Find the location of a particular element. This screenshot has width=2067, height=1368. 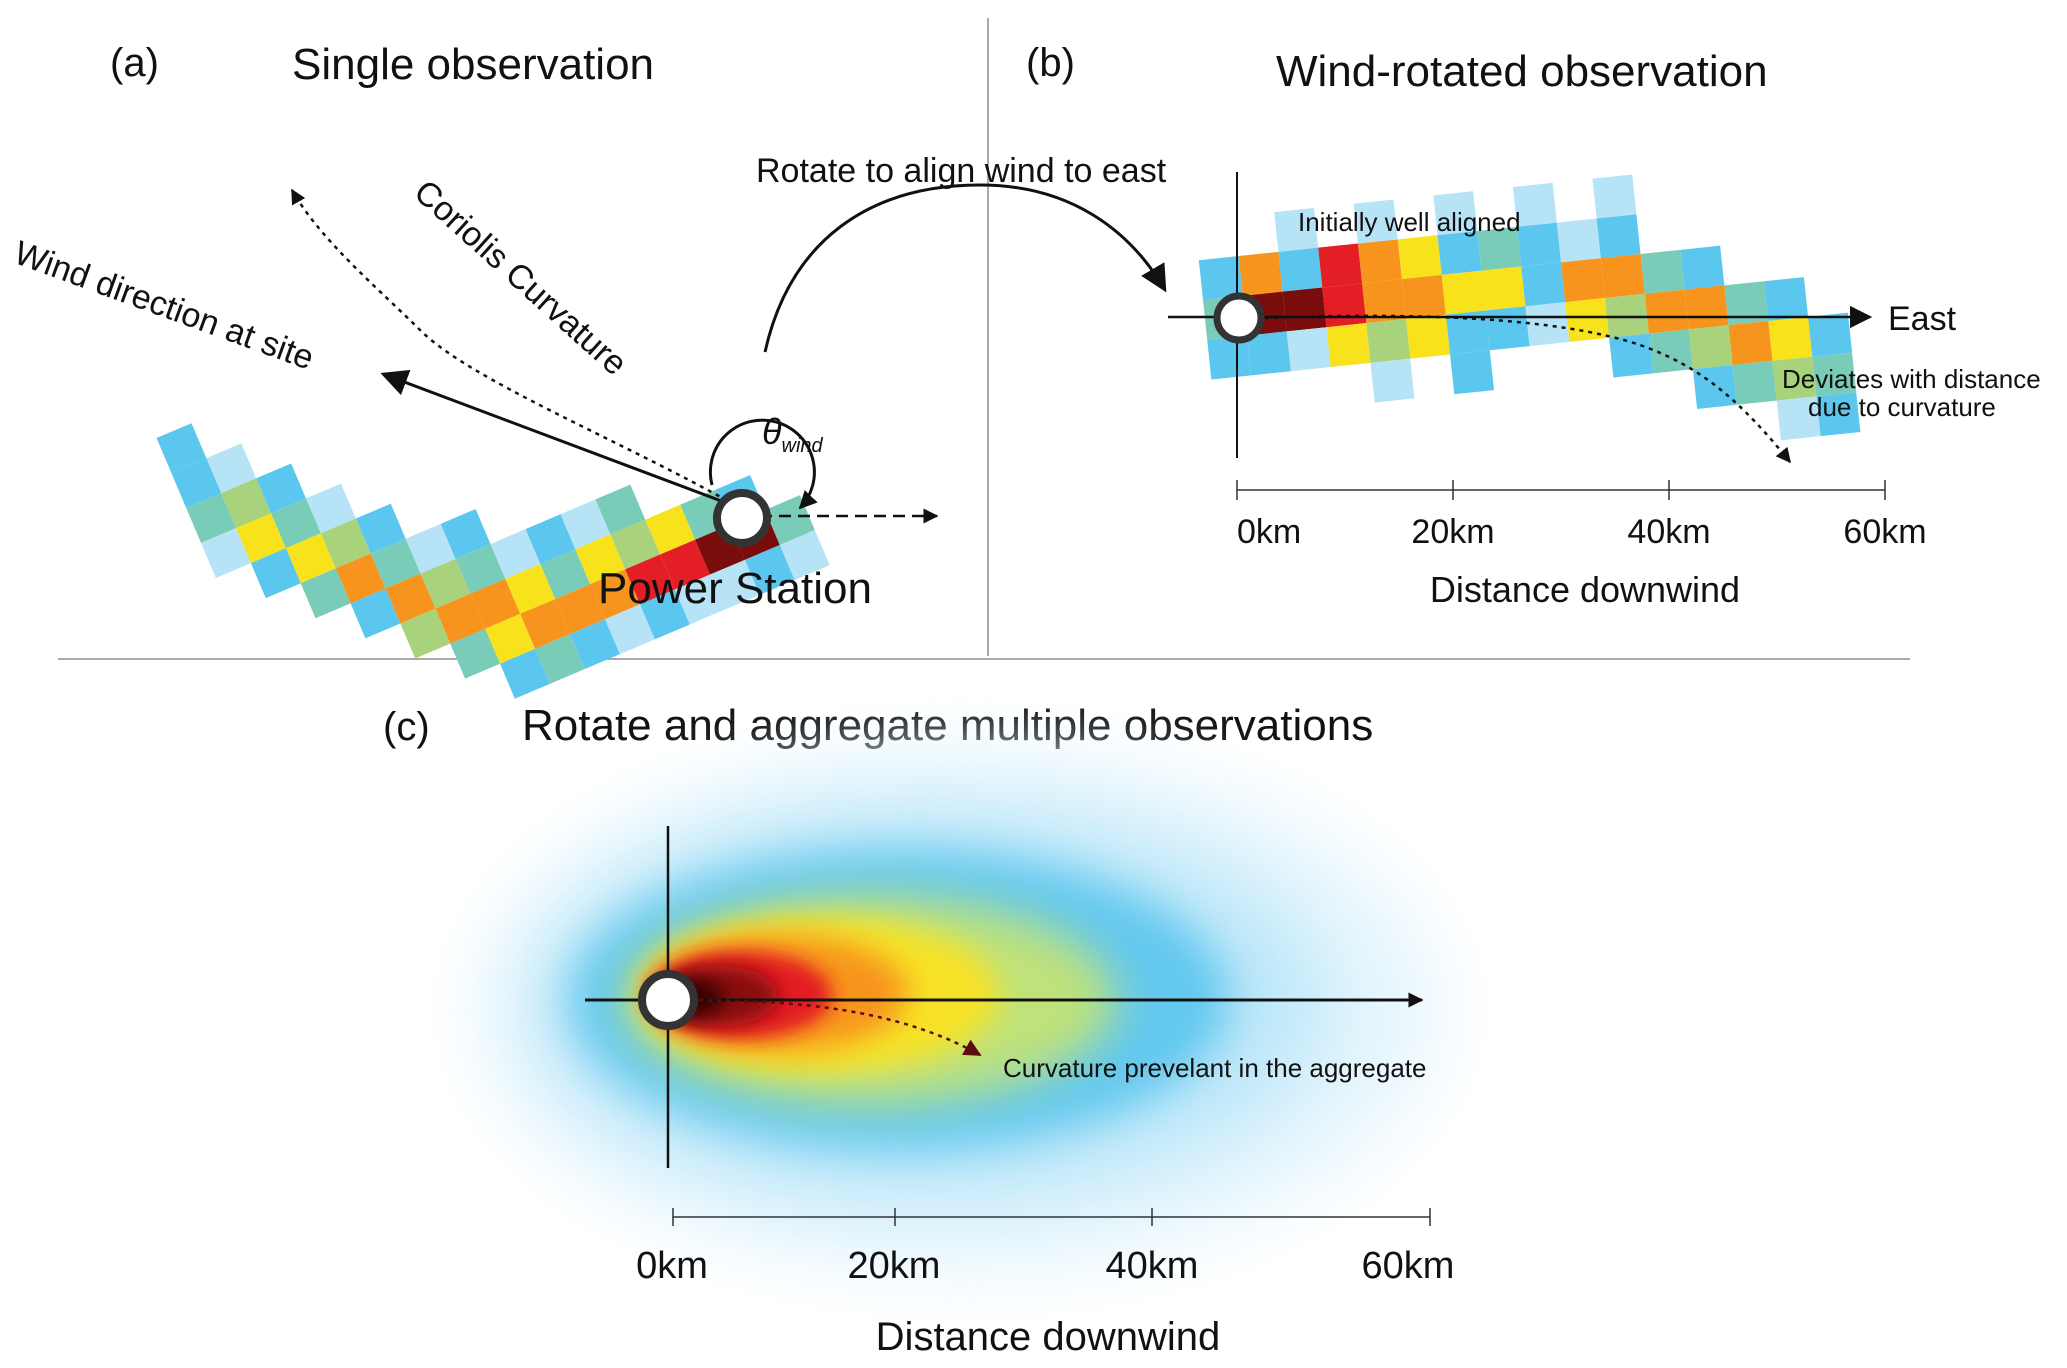

panel-b-title: Wind-rotated observation is located at coordinates (1522, 71).